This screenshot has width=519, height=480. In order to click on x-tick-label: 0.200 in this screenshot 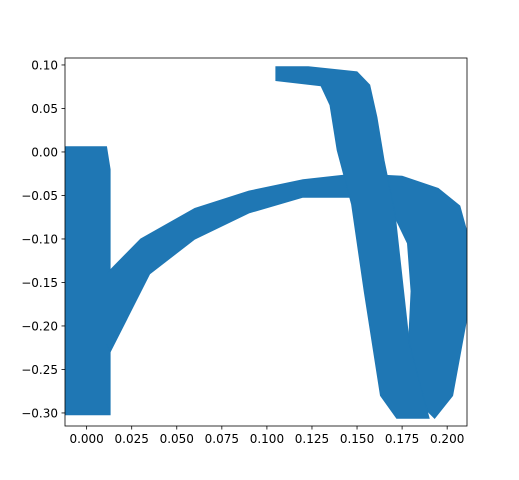, I will do `click(447, 439)`.